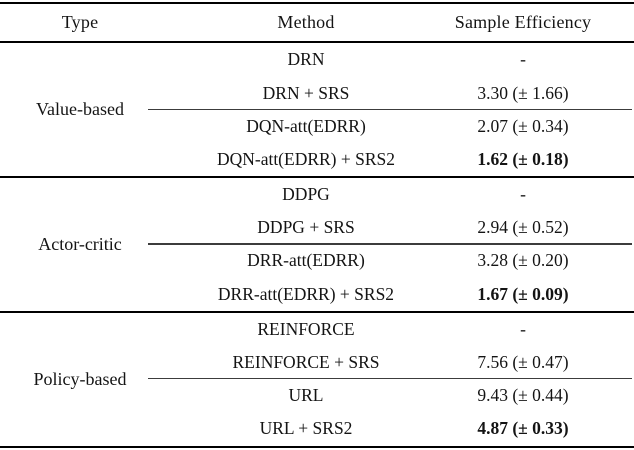 The width and height of the screenshot is (634, 450). What do you see at coordinates (306, 260) in the screenshot?
I see `method-cell: DRR-att(EDRR)` at bounding box center [306, 260].